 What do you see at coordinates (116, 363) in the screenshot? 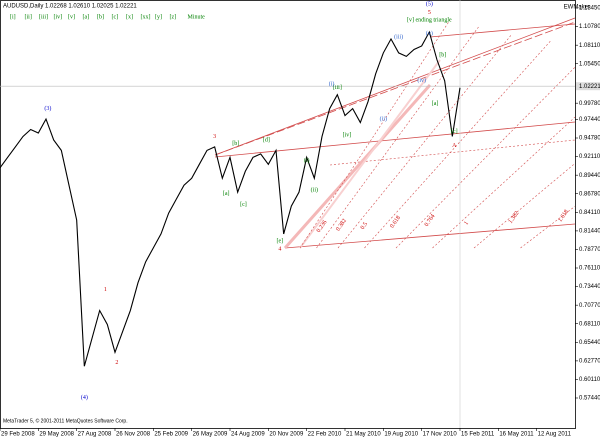
I see `wave-label: 2` at bounding box center [116, 363].